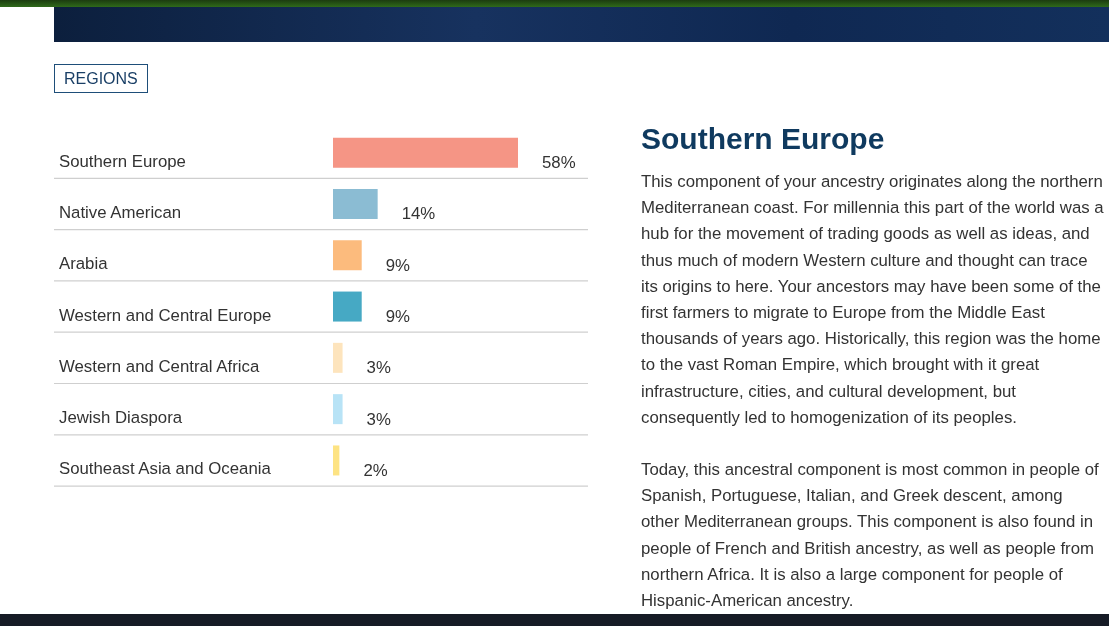  Describe the element at coordinates (120, 212) in the screenshot. I see `y-tick-label: Native American` at that location.